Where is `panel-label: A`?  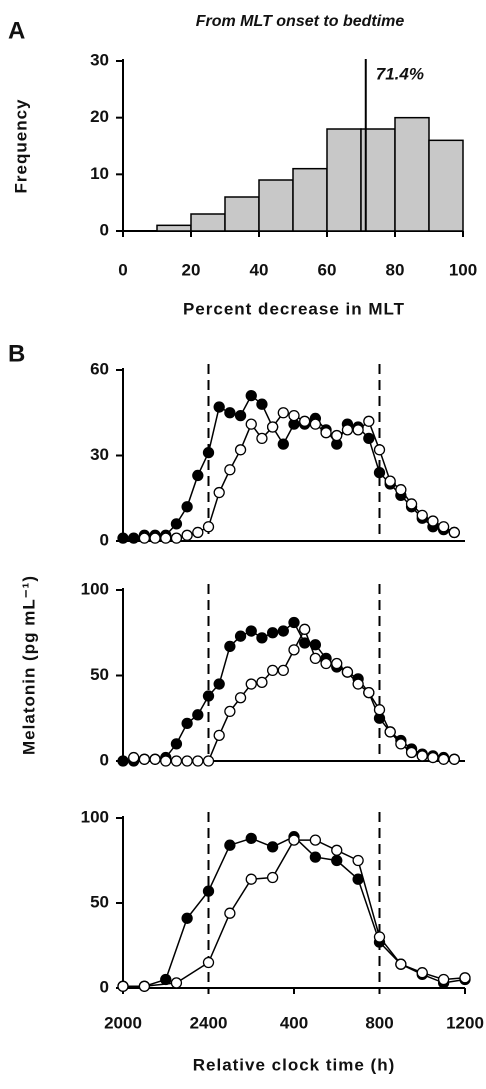
panel-label: A is located at coordinates (16, 30).